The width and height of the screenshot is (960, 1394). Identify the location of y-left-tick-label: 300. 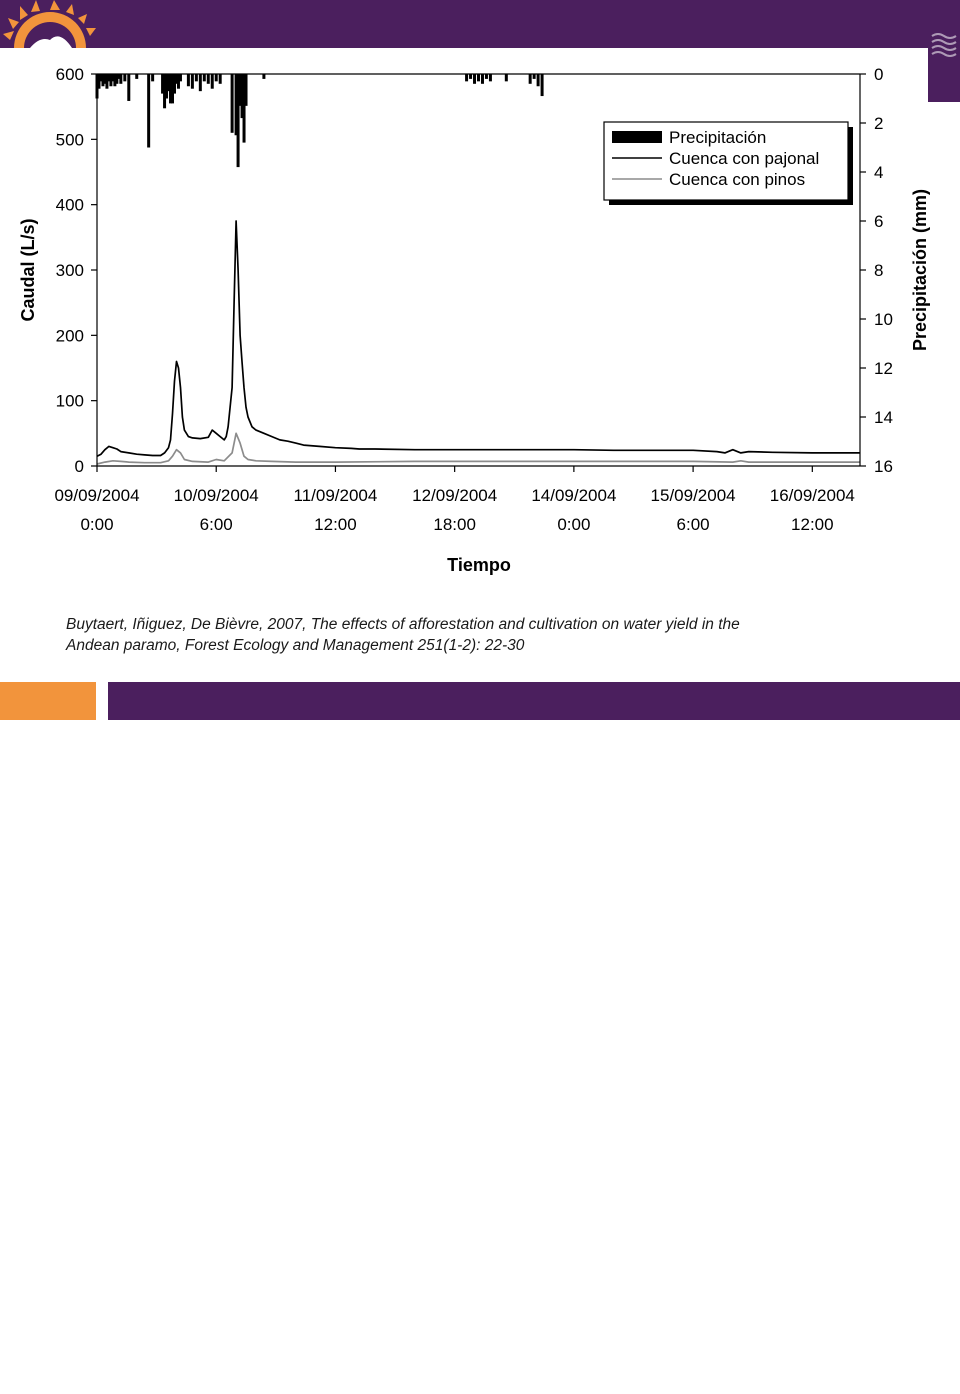
(70, 270).